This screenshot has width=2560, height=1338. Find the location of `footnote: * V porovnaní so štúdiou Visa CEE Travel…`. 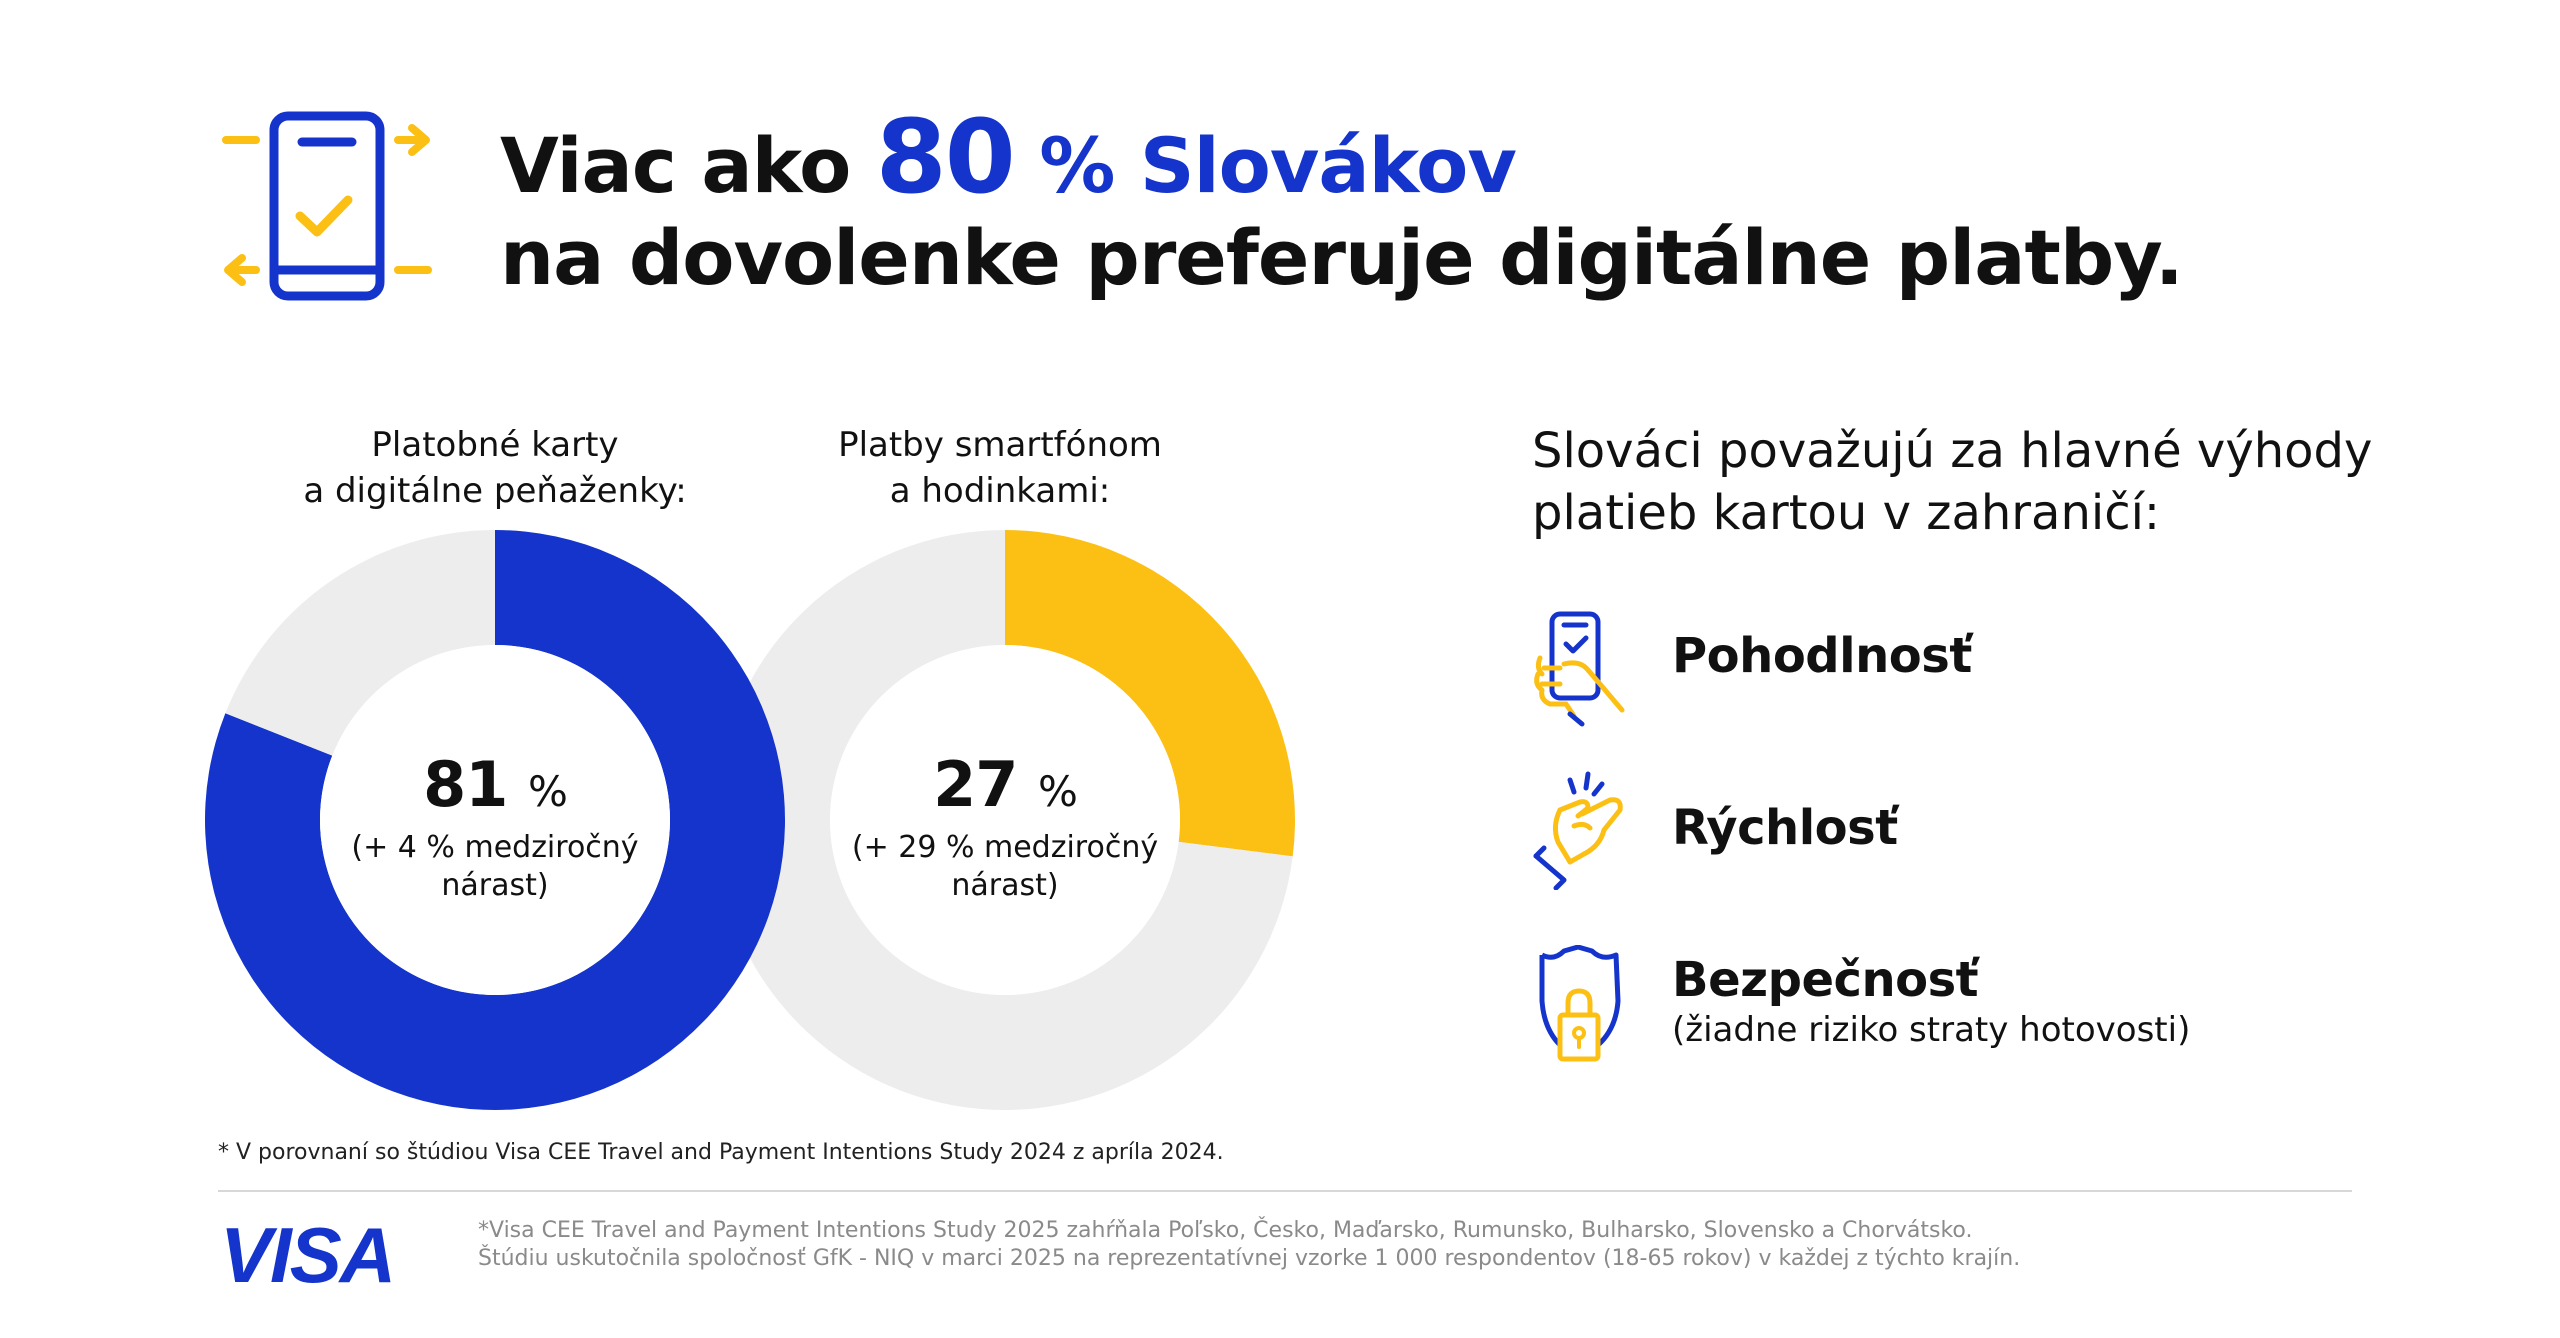

footnote: * V porovnaní so štúdiou Visa CEE Travel… is located at coordinates (721, 1152).